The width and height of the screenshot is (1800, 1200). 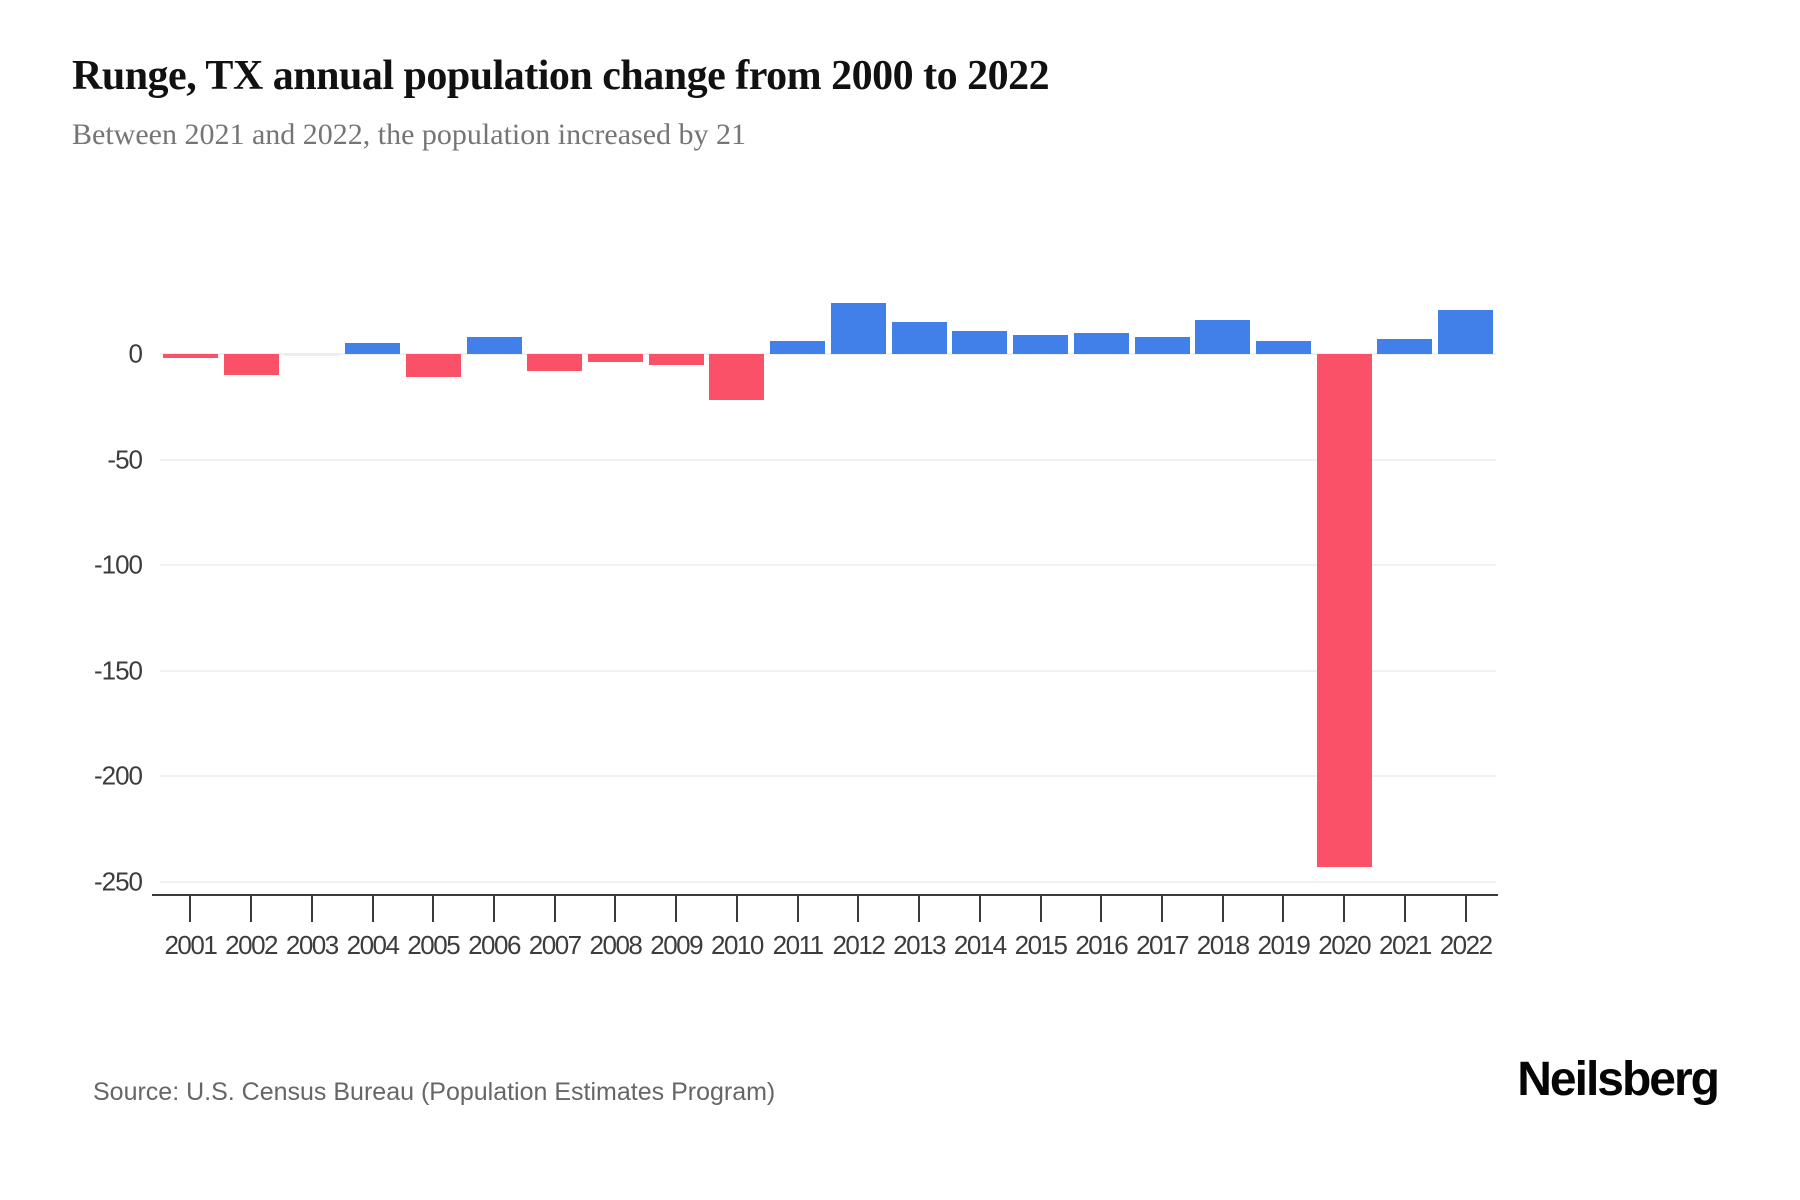 What do you see at coordinates (373, 348) in the screenshot?
I see `bar-2004` at bounding box center [373, 348].